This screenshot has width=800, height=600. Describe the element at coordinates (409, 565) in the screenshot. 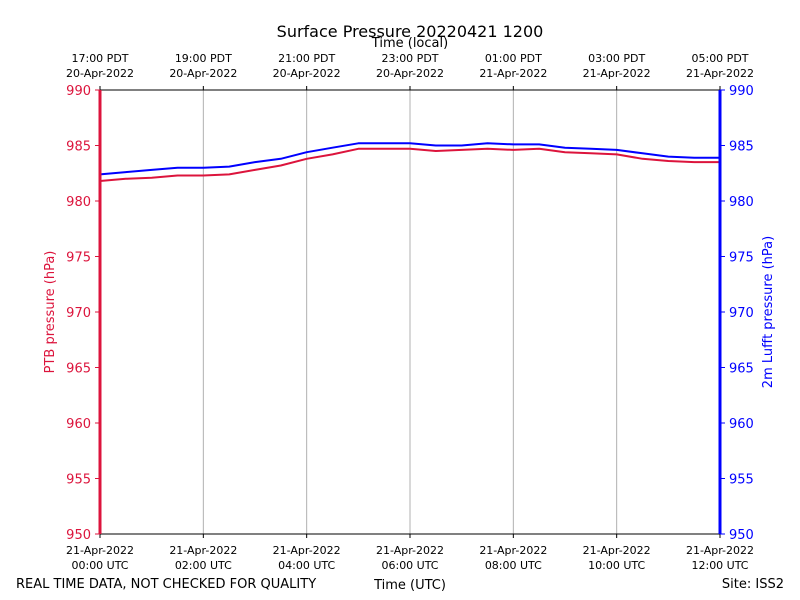

I see `bottom-tick-time-3: 06:00 UTC` at that location.